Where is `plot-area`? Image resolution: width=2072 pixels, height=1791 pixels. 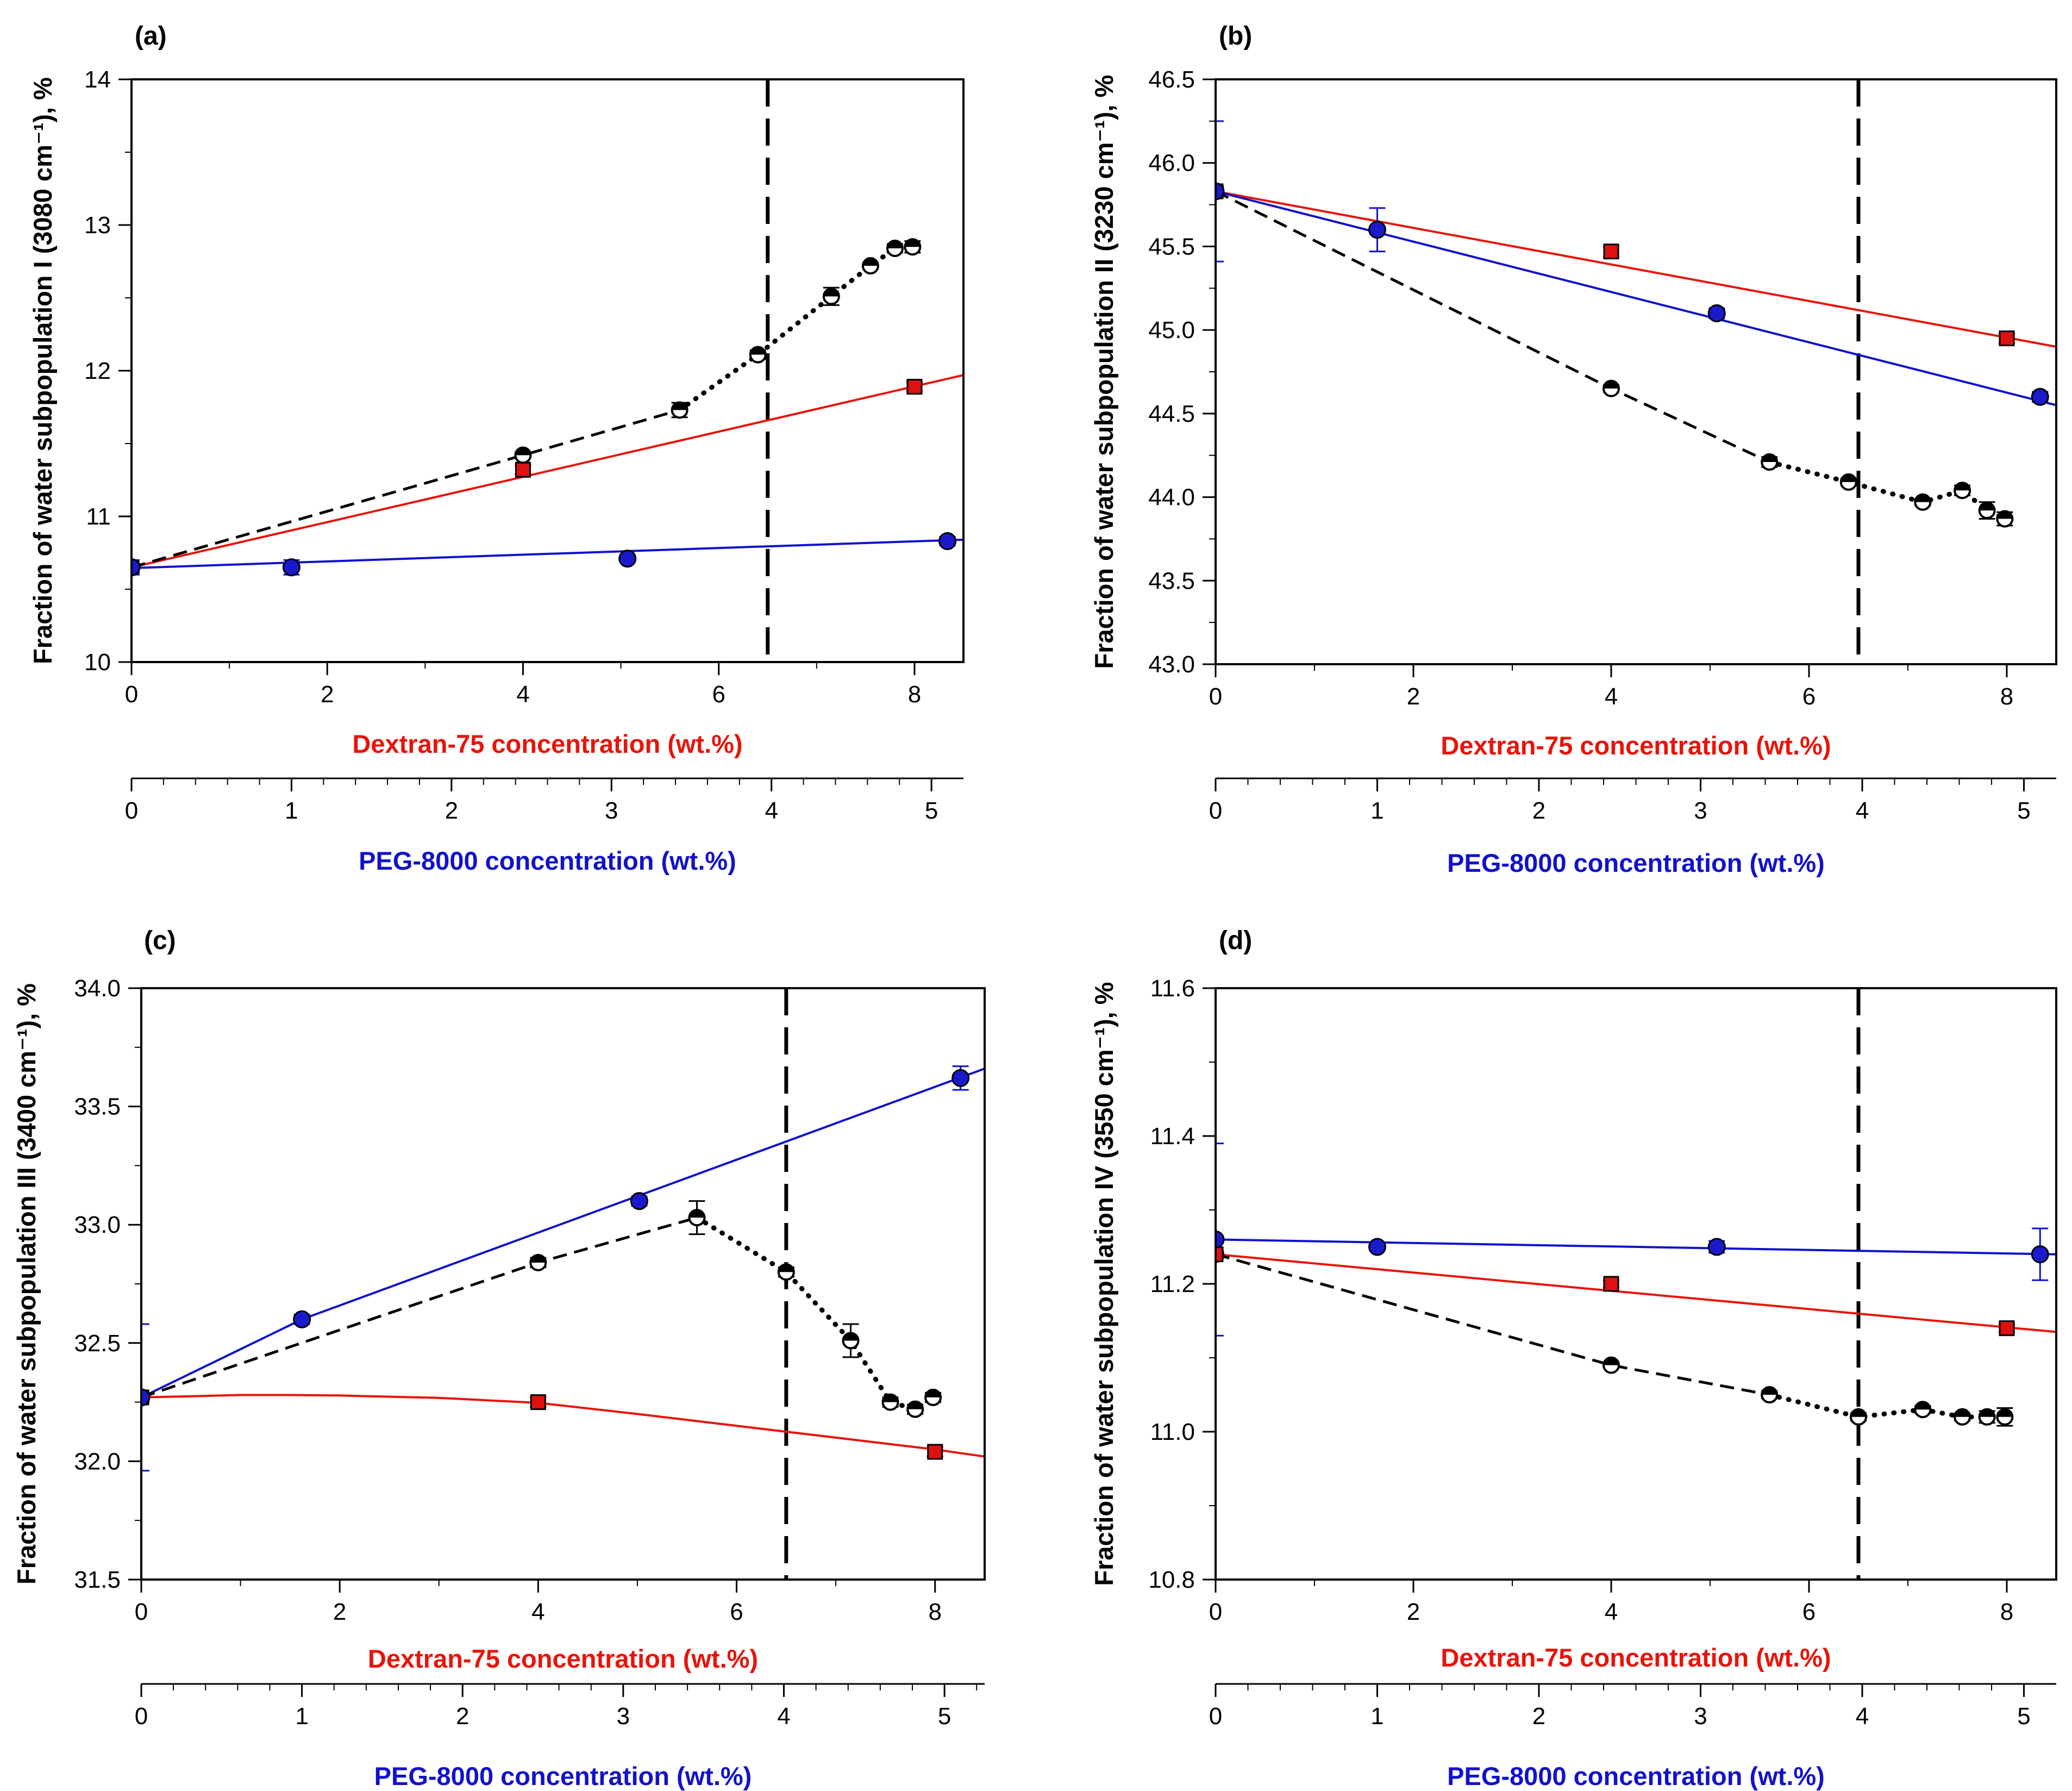 plot-area is located at coordinates (548, 370).